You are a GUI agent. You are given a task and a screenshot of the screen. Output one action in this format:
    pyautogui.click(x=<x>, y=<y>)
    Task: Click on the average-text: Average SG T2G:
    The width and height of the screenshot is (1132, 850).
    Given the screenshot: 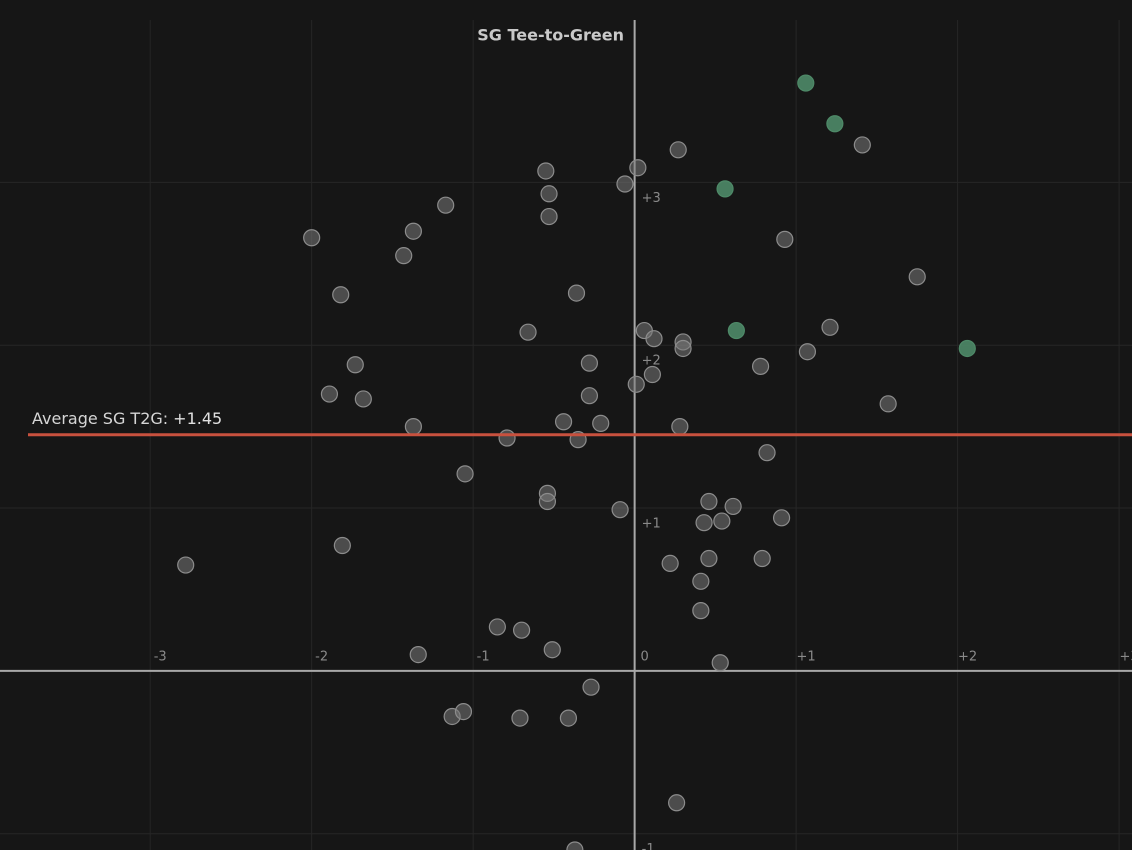 What is the action you would take?
    pyautogui.click(x=100, y=417)
    